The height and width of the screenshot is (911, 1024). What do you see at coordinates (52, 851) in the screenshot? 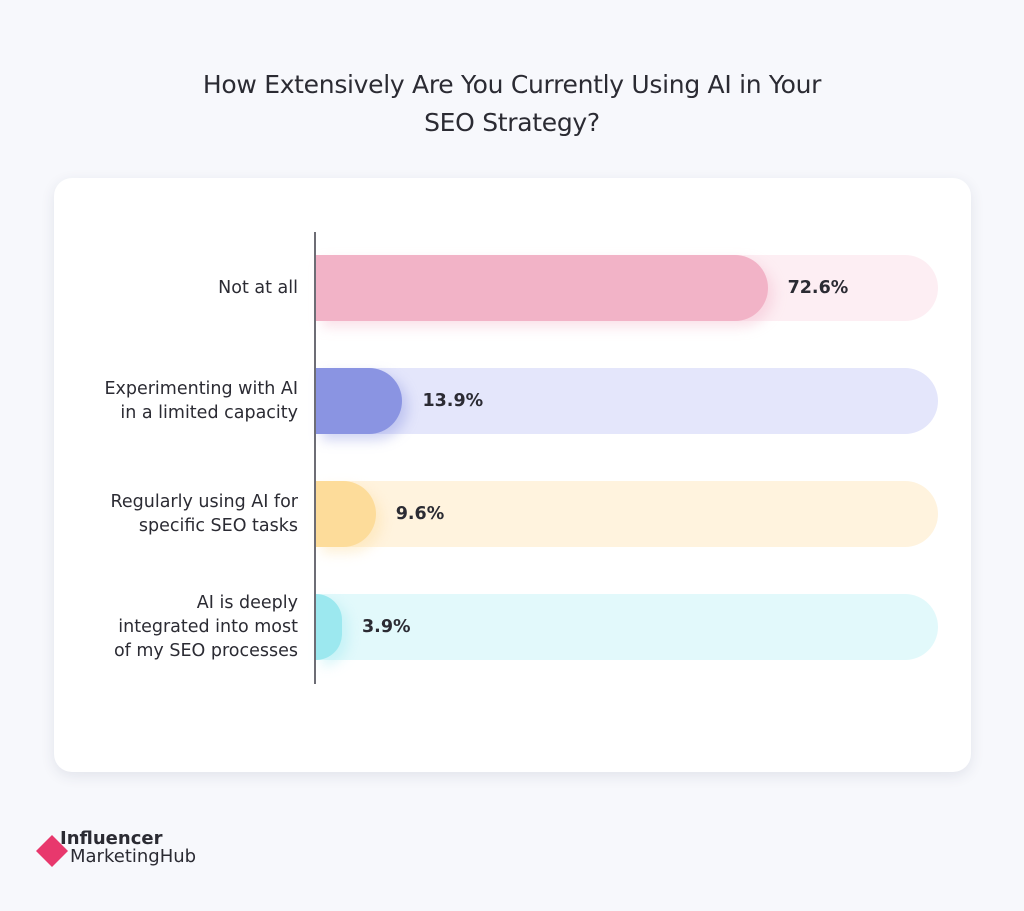
I see `logo-diamond-icon` at bounding box center [52, 851].